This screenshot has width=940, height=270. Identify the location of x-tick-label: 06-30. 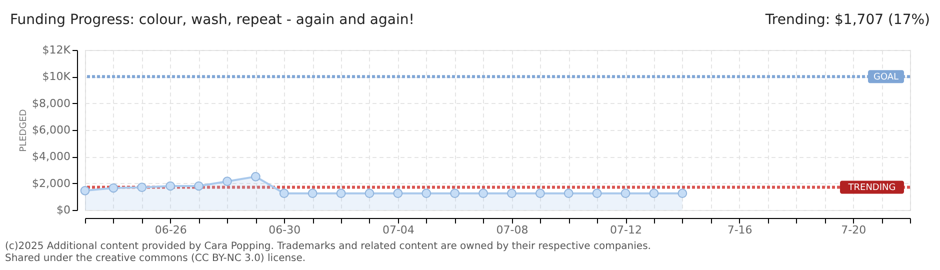
(284, 230).